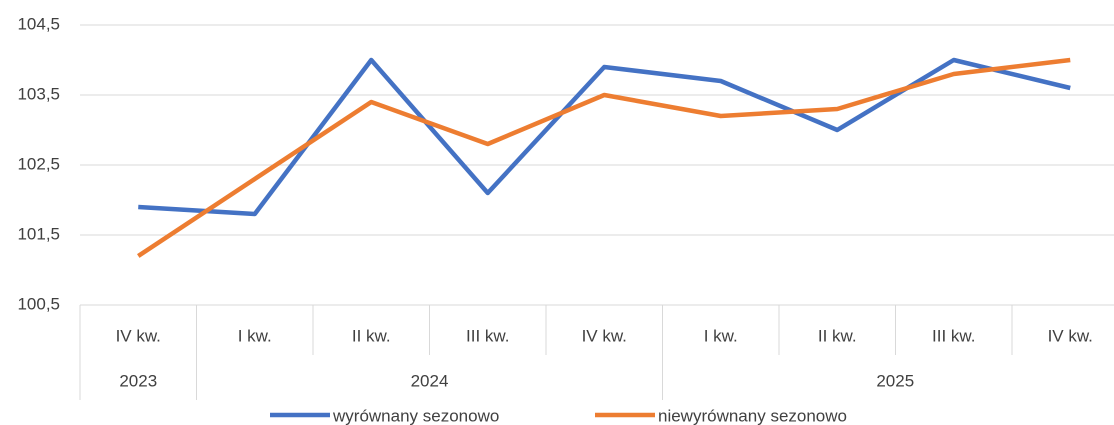  I want to click on y-tick-label: 100,5, so click(38, 303).